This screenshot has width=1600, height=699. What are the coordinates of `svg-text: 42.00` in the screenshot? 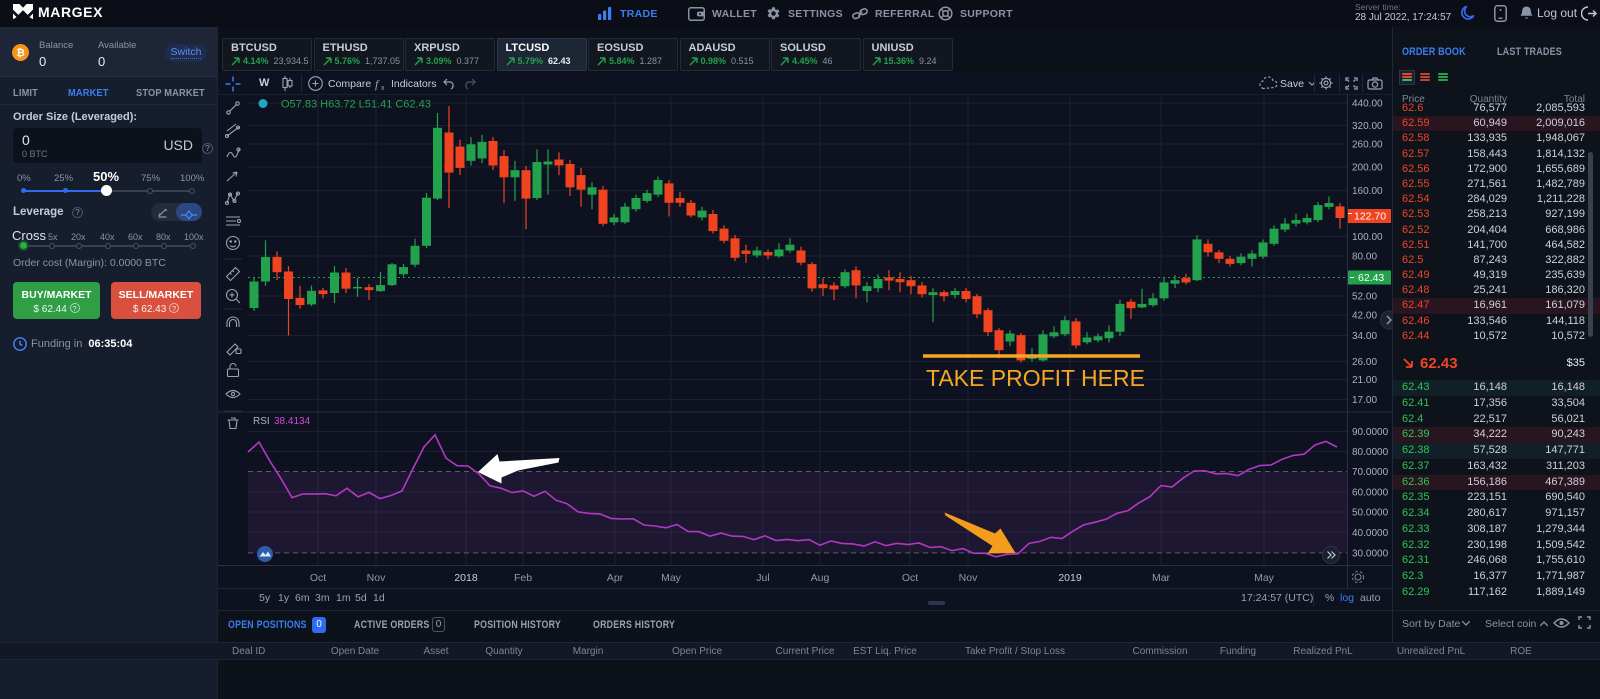 It's located at (1364, 316).